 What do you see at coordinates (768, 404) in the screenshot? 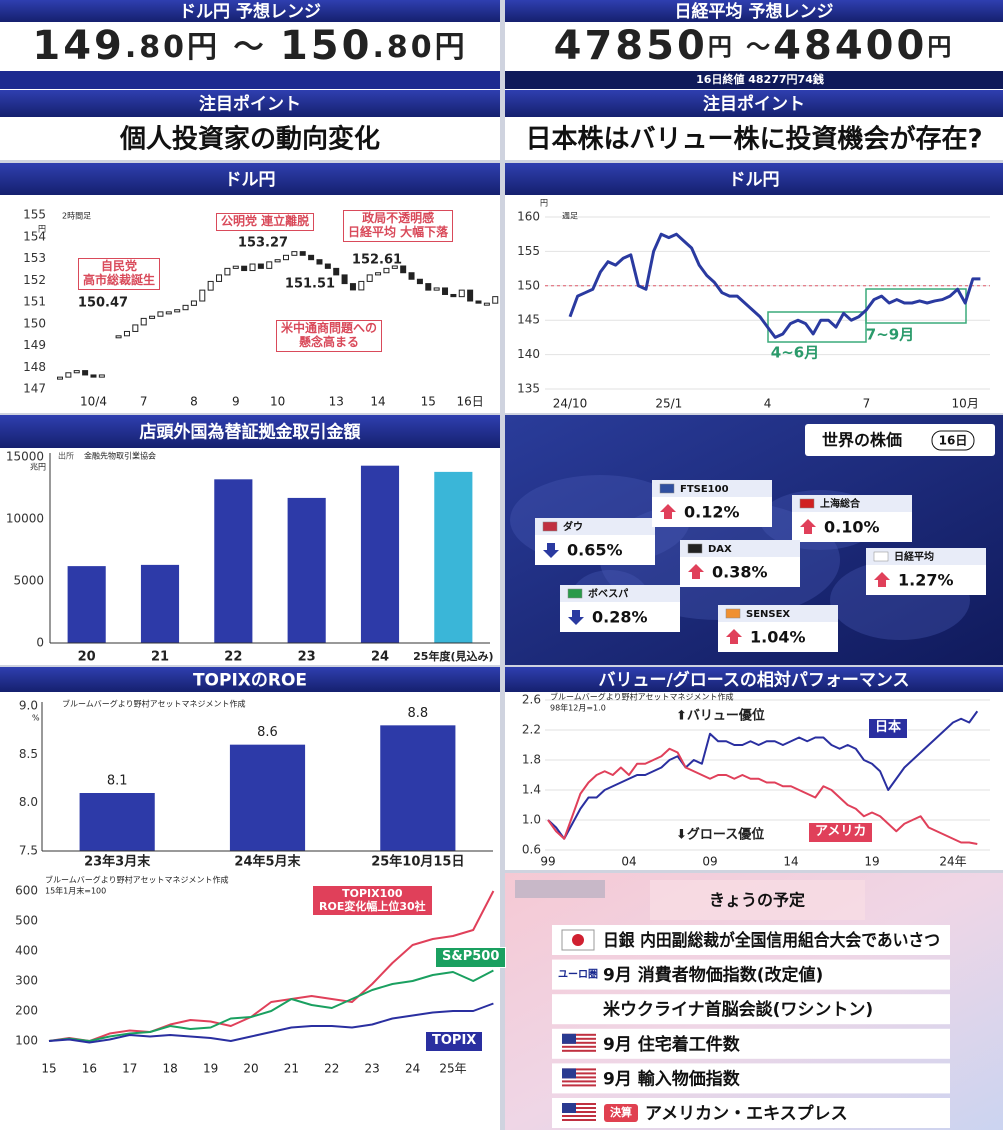
I see `x-tick-label: 4` at bounding box center [768, 404].